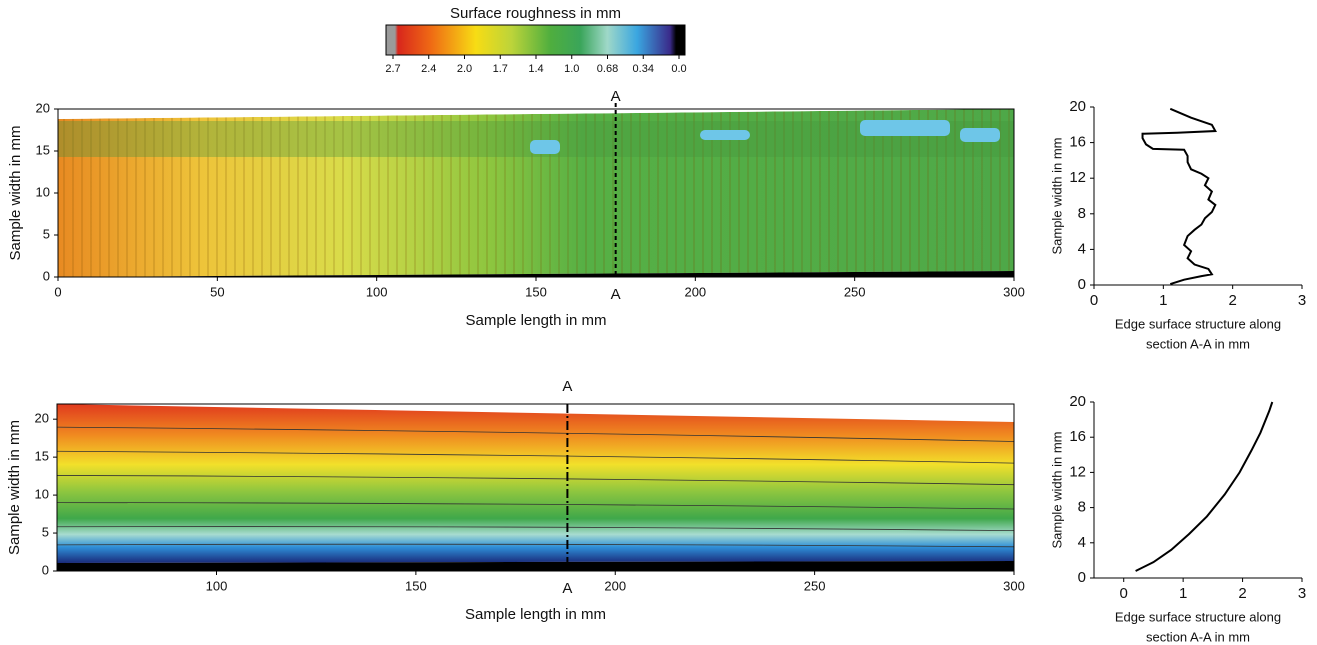  Describe the element at coordinates (217, 291) in the screenshot. I see `x-tick-label: 50` at that location.